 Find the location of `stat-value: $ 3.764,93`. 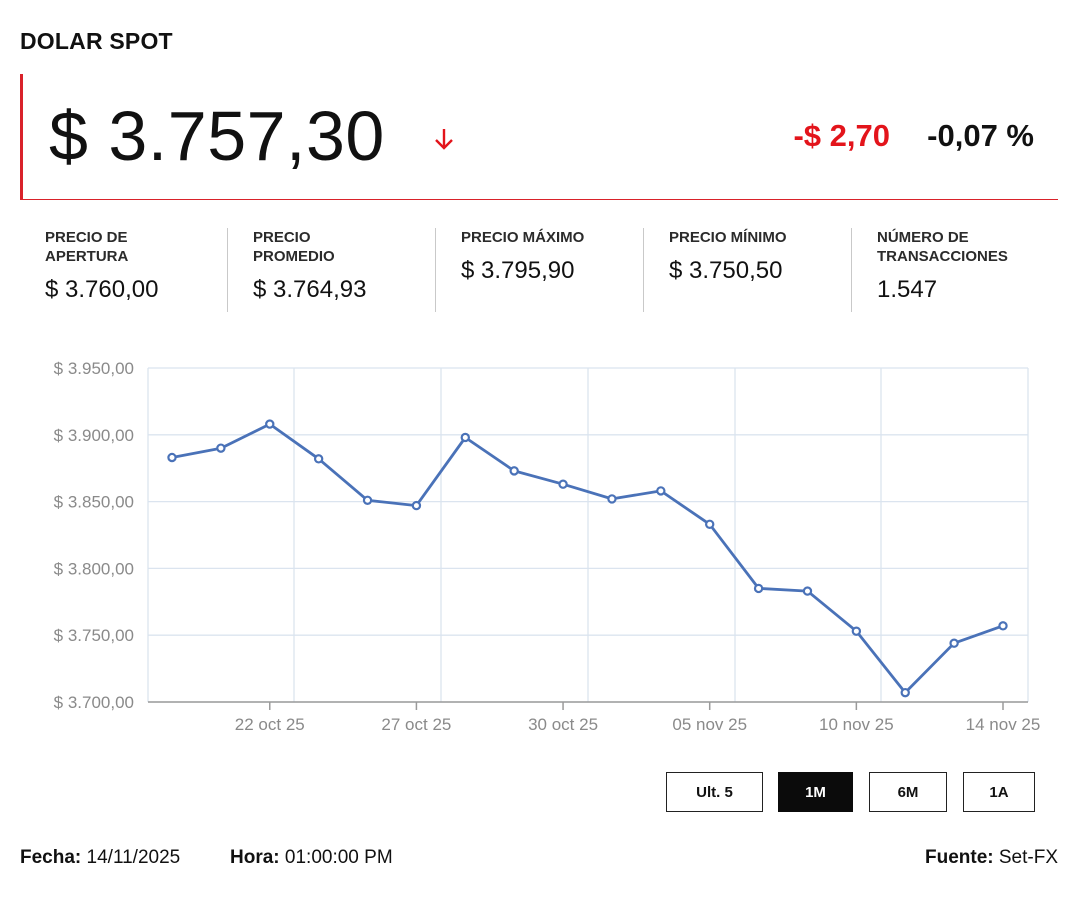

stat-value: $ 3.764,93 is located at coordinates (310, 289).